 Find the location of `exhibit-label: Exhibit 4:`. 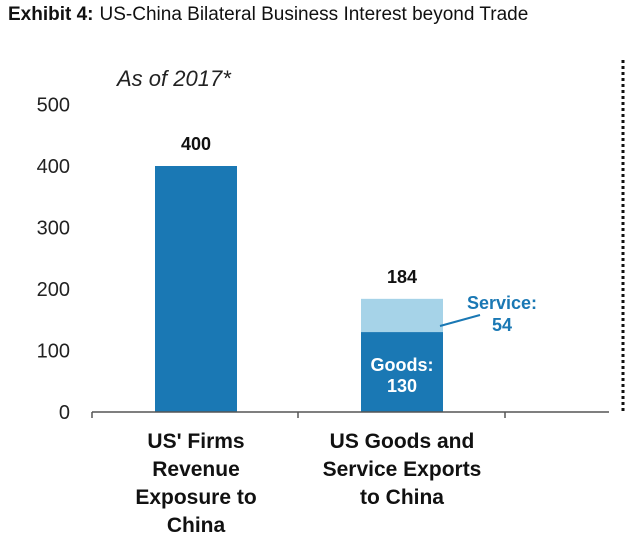

exhibit-label: Exhibit 4: is located at coordinates (51, 14).